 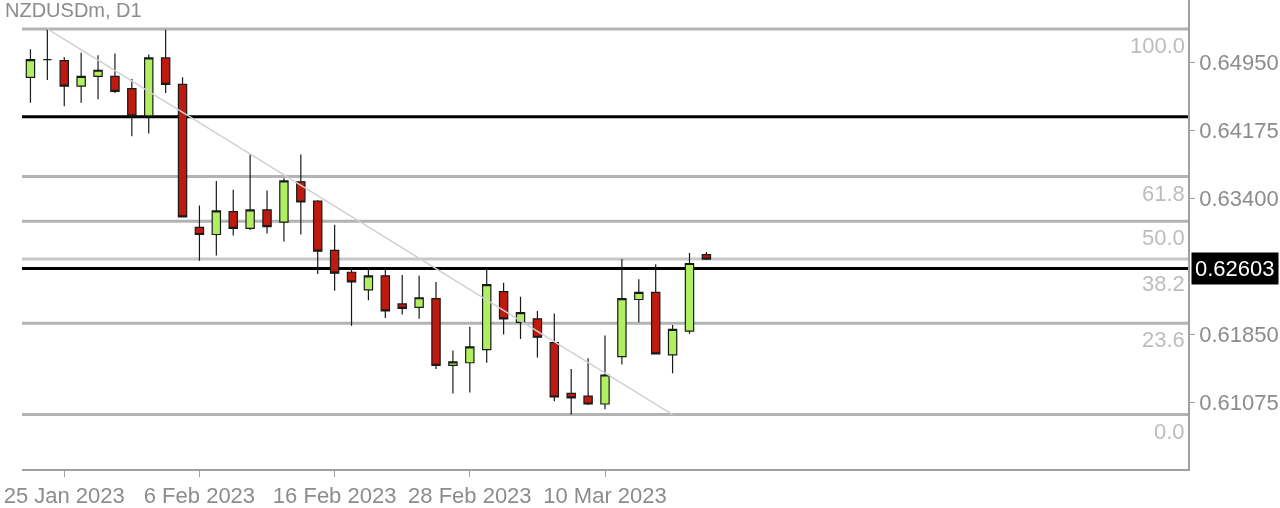 I want to click on y-tick-label: 0.64175, so click(x=1239, y=131).